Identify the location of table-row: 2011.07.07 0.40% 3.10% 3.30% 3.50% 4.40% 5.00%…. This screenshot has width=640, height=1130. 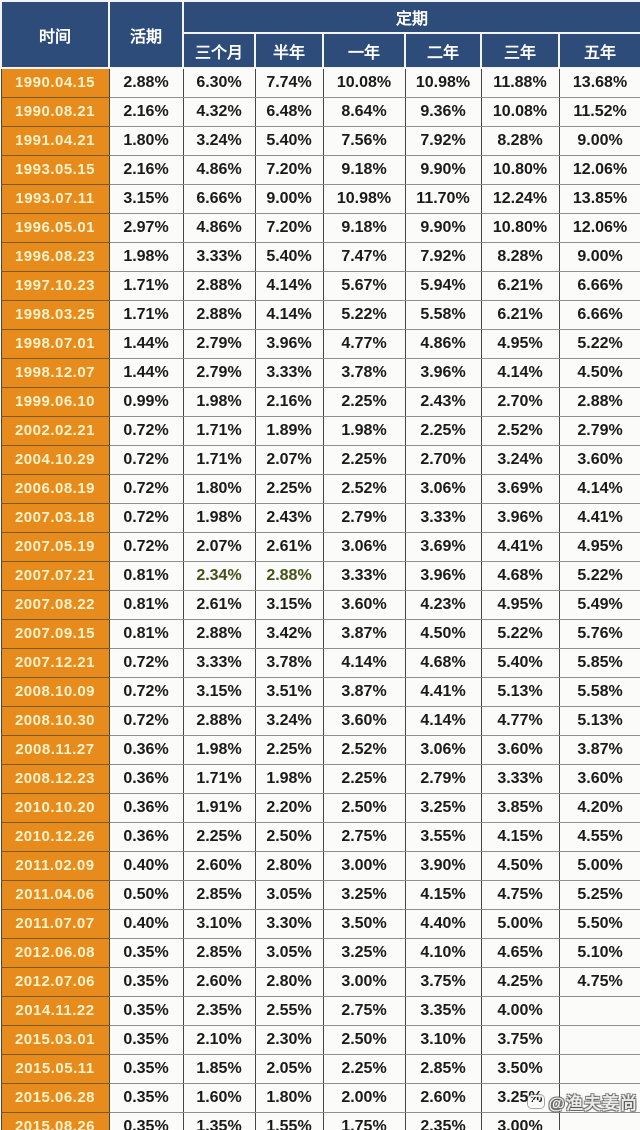
(320, 923).